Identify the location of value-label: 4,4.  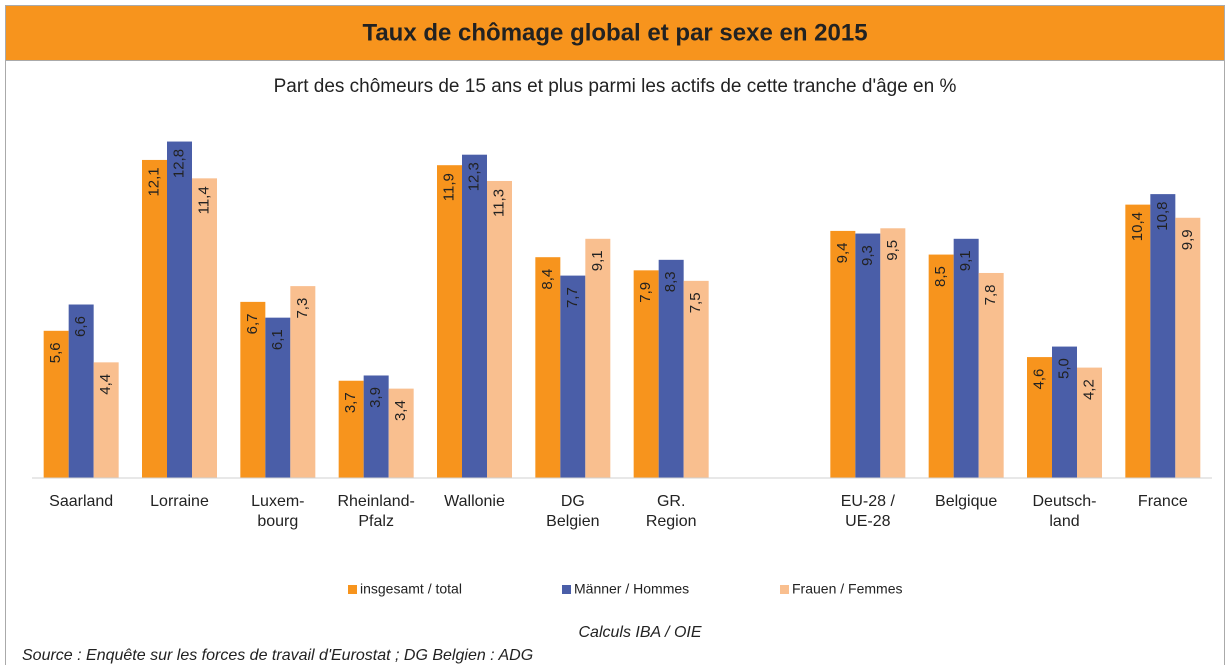
(105, 384).